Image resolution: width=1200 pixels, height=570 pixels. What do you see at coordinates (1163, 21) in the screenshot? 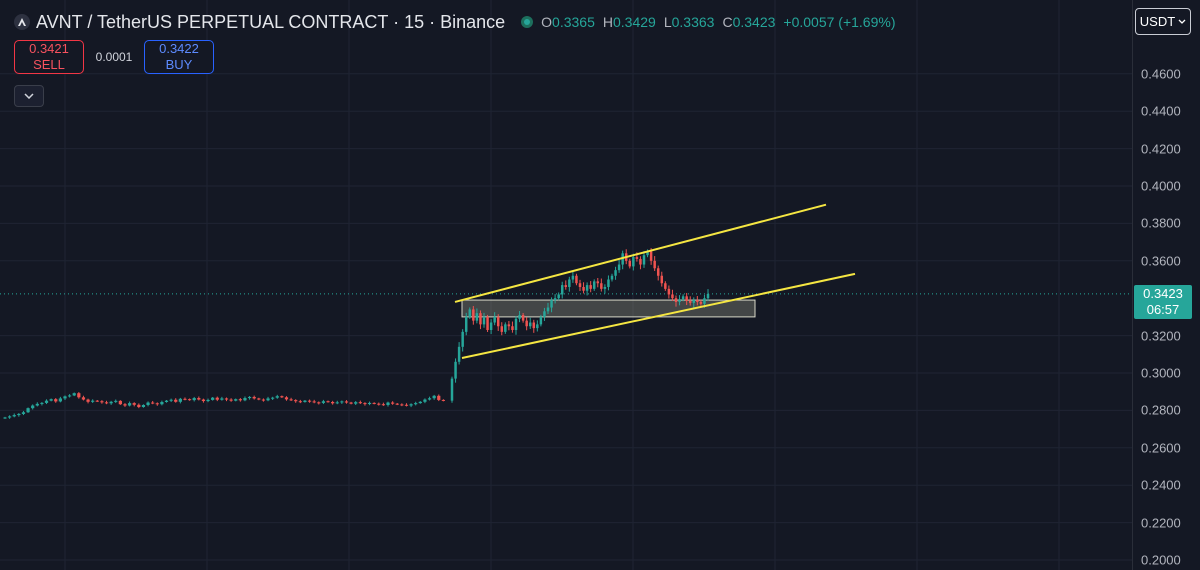
I see `currency-select: USDT` at bounding box center [1163, 21].